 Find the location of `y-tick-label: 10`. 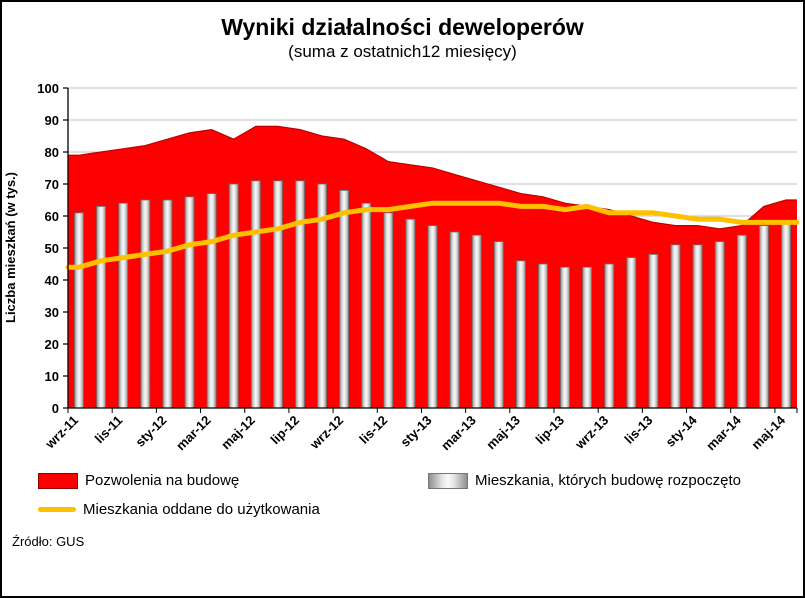

y-tick-label: 10 is located at coordinates (52, 376).